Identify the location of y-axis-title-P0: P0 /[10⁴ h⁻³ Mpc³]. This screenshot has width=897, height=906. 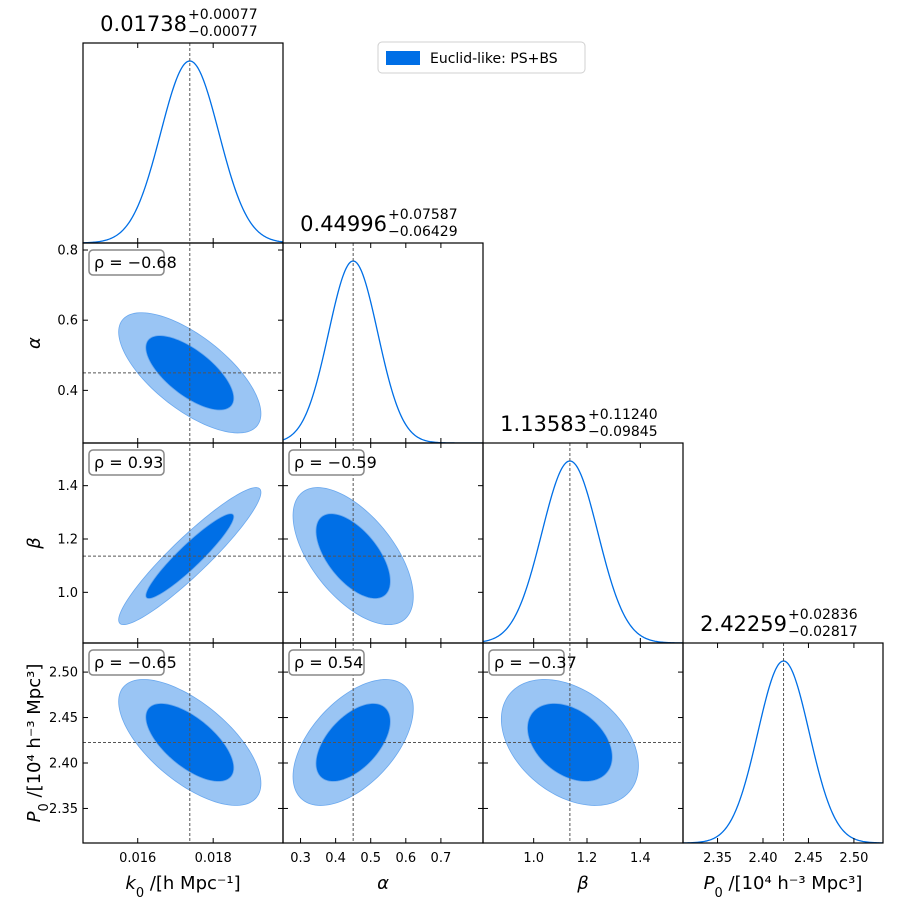
(38, 743).